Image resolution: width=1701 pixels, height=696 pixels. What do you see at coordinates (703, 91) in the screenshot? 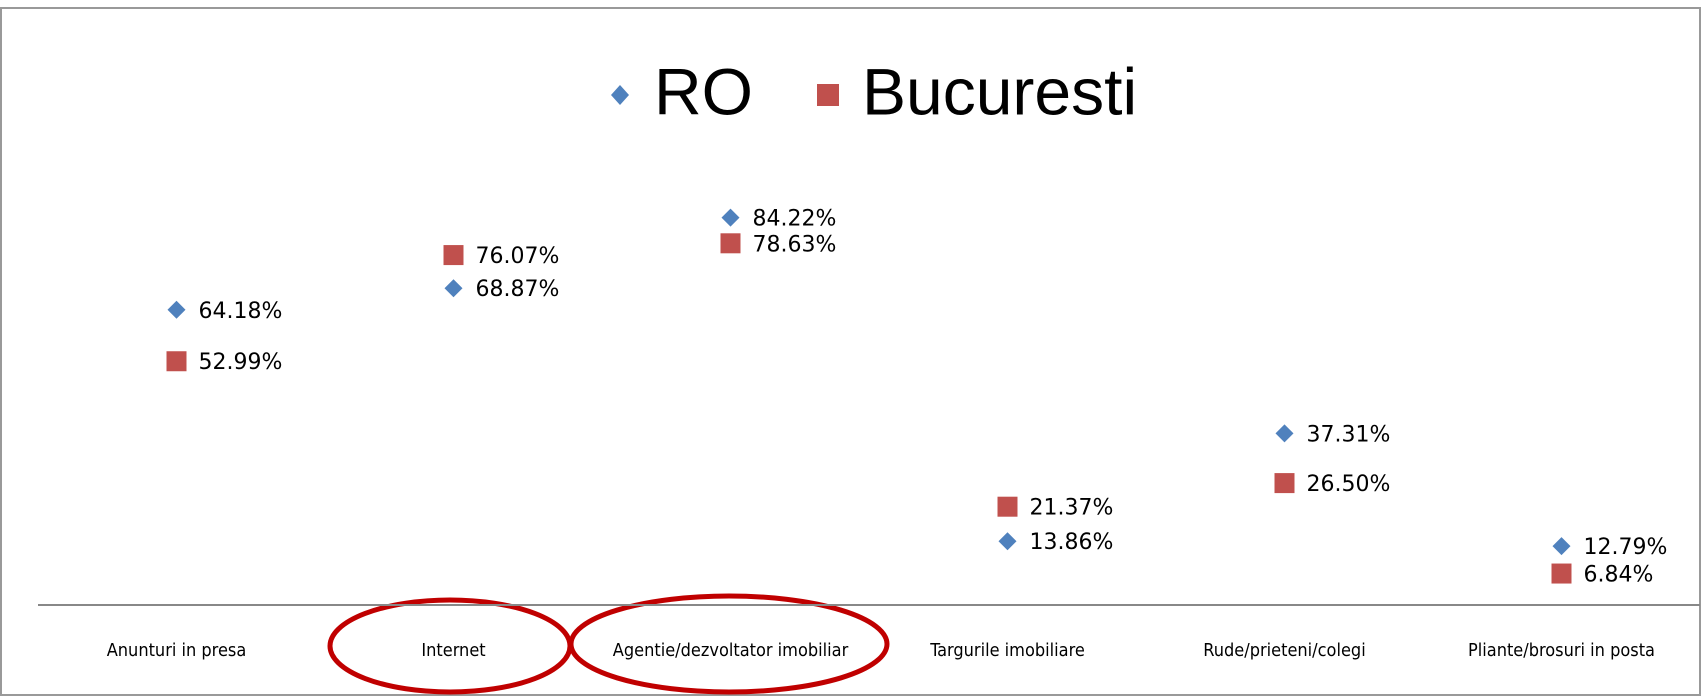
I see `legend-label: RO` at bounding box center [703, 91].